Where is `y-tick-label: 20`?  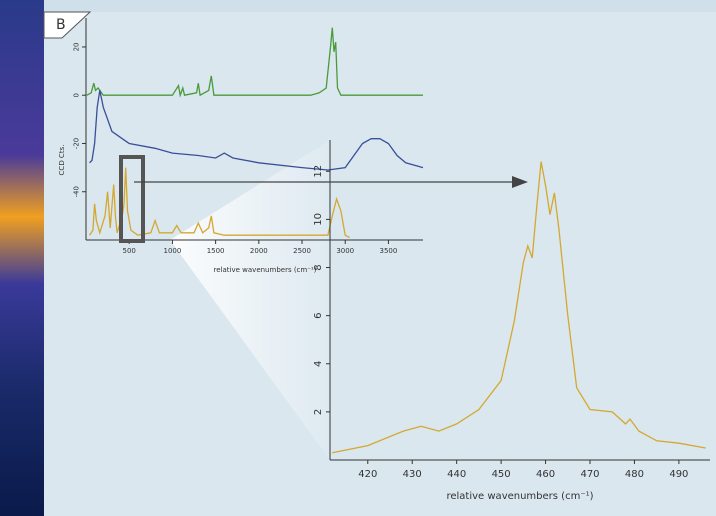
y-tick-label: 20 is located at coordinates (76, 46).